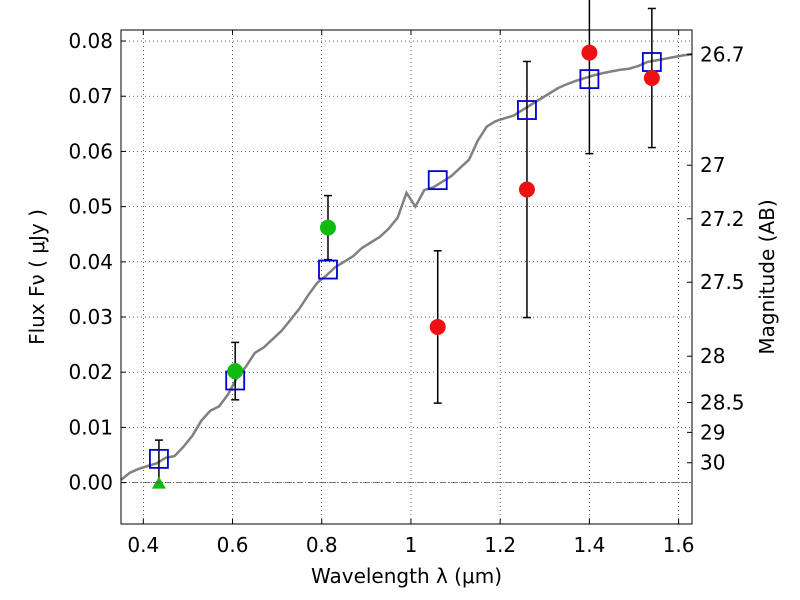  Describe the element at coordinates (90, 262) in the screenshot. I see `y-tick-label: 0.04` at that location.